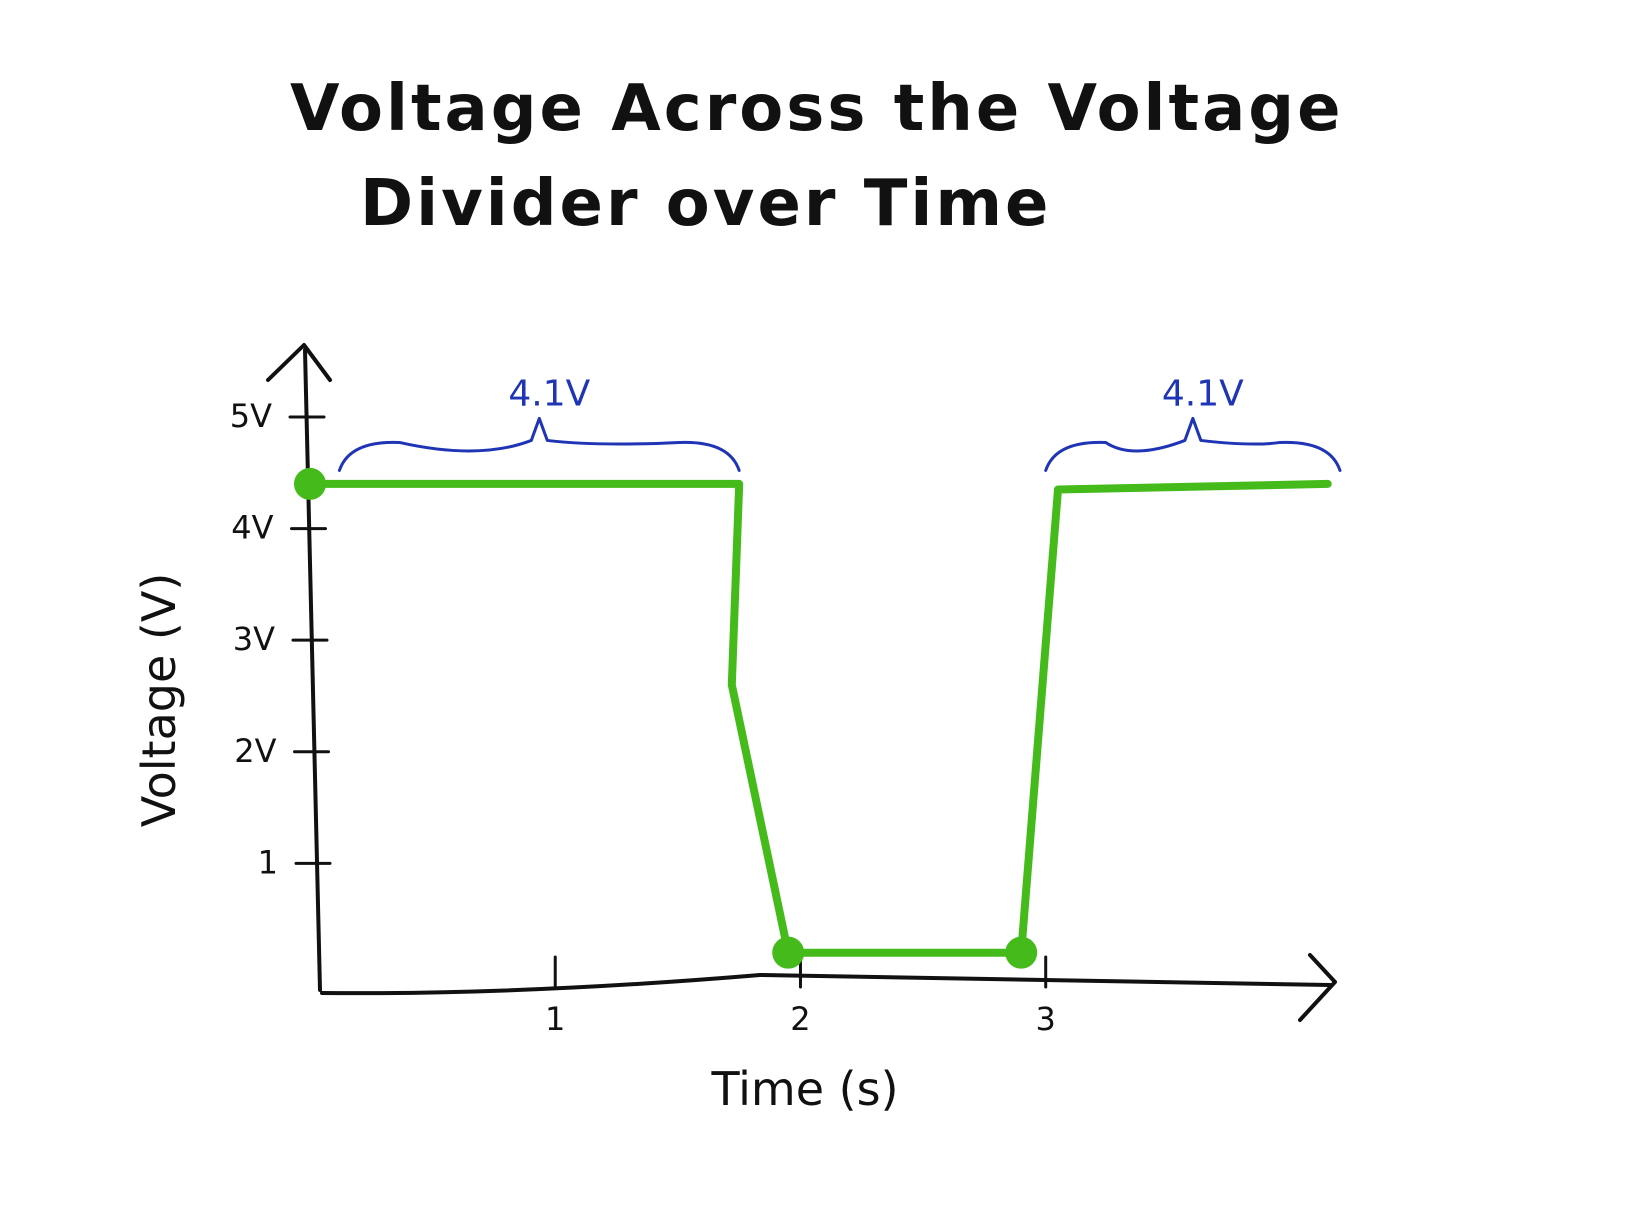 The width and height of the screenshot is (1639, 1217). I want to click on chart-title-line-1: Voltage Across the Voltage, so click(816, 109).